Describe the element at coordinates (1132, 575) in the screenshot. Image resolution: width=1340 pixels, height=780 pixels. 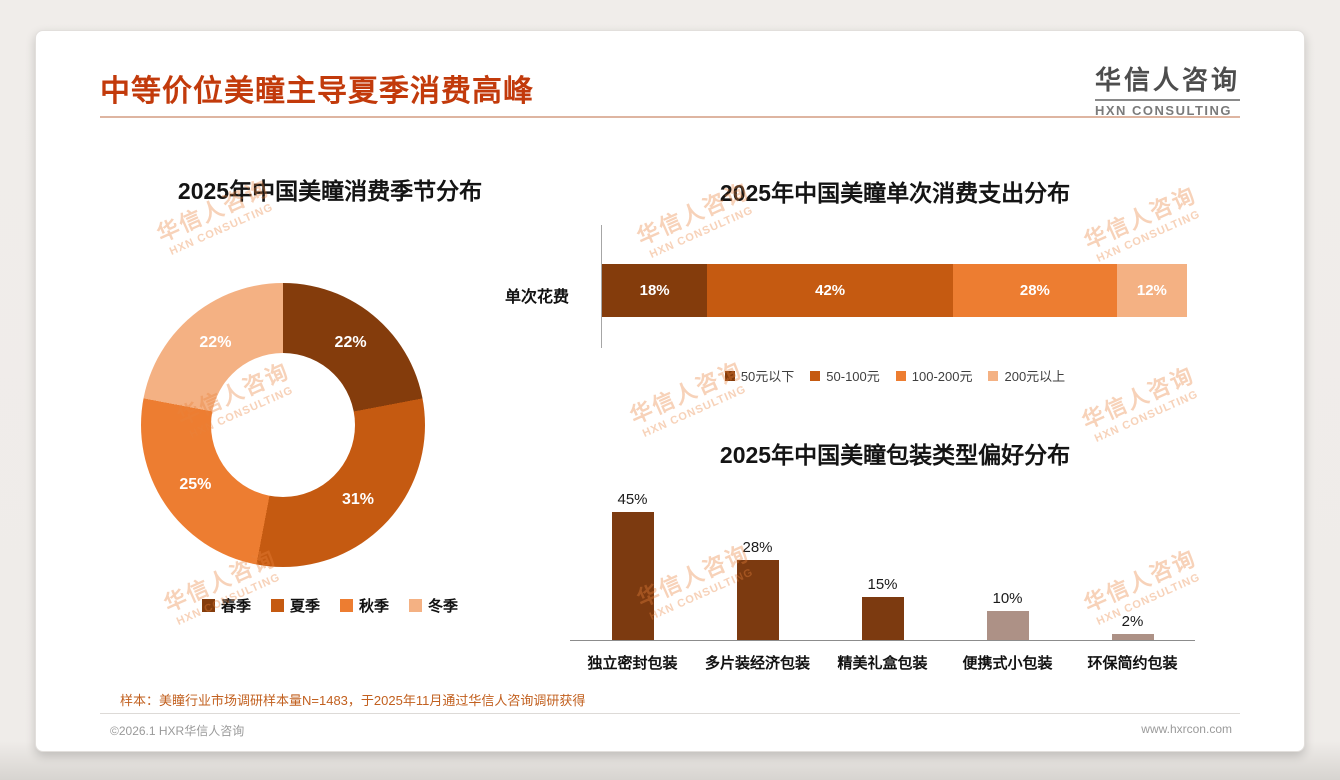
I see `bar-column: 2% 环保简约包装` at that location.